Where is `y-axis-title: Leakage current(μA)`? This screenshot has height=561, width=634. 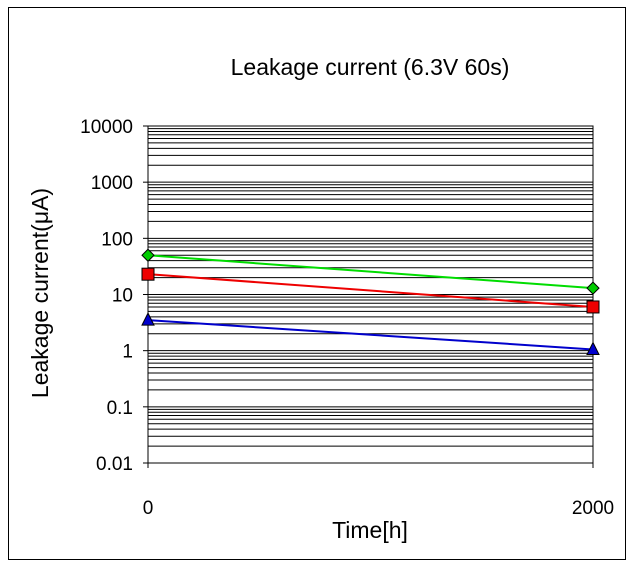 y-axis-title: Leakage current(μA) is located at coordinates (40, 293).